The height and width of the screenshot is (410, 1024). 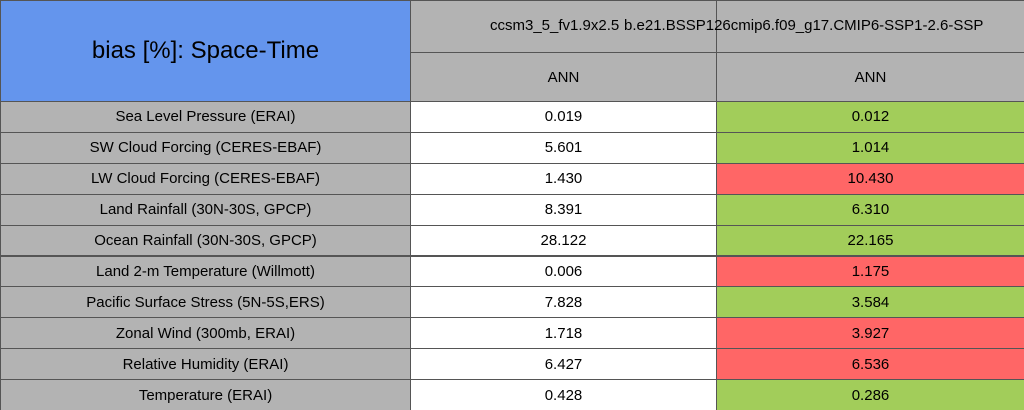 I want to click on value-cell: 0.428, so click(x=563, y=394).